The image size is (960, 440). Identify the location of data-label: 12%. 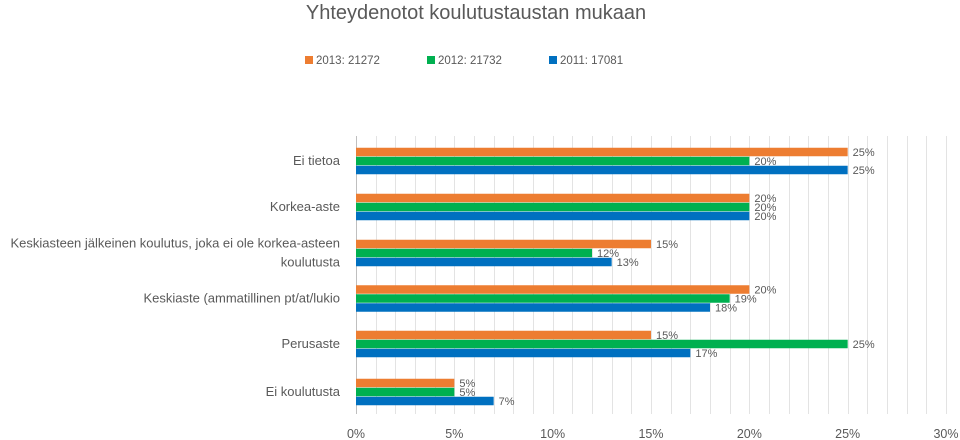
(608, 254).